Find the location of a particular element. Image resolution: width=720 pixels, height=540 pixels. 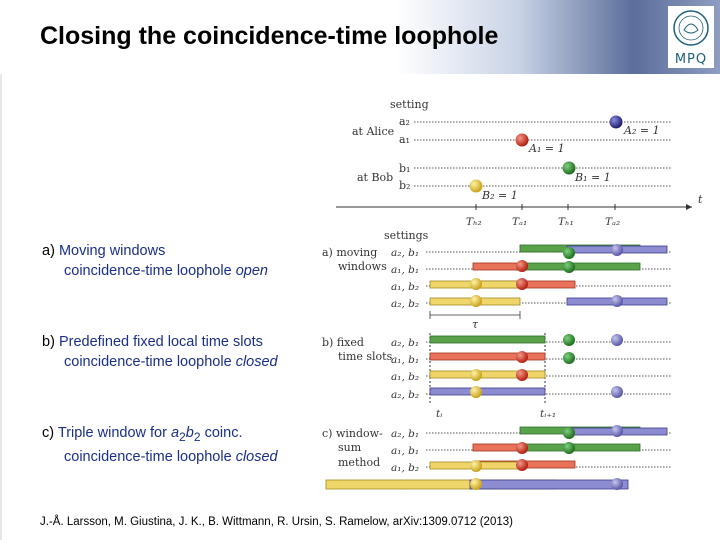

panel-a-label-1: a) moving is located at coordinates (349, 252).